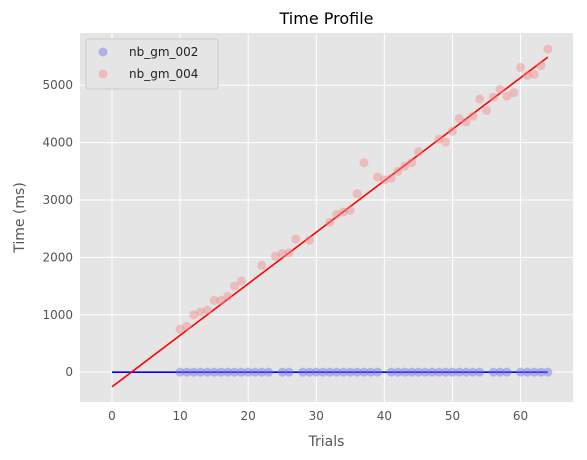 Image resolution: width=587 pixels, height=460 pixels. I want to click on y-axis-ticks: 0 1000 2000 3000 4000 5000, so click(57, 228).